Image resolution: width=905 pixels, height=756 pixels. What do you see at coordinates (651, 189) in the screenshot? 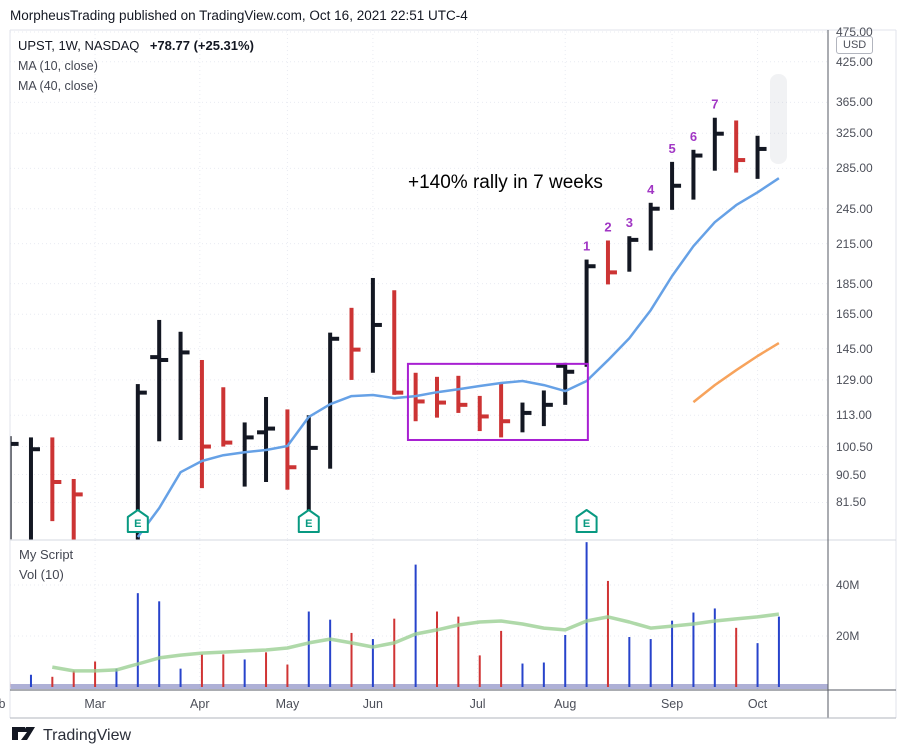
I see `rally-week-label: 4` at bounding box center [651, 189].